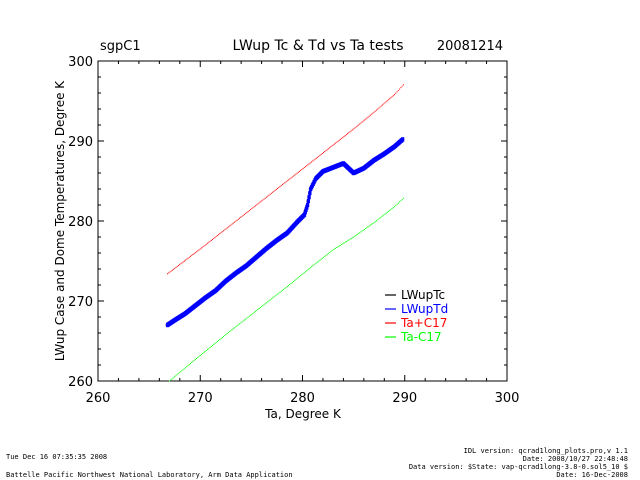 Image resolution: width=640 pixels, height=480 pixels. I want to click on y-tick-label: 280, so click(80, 222).